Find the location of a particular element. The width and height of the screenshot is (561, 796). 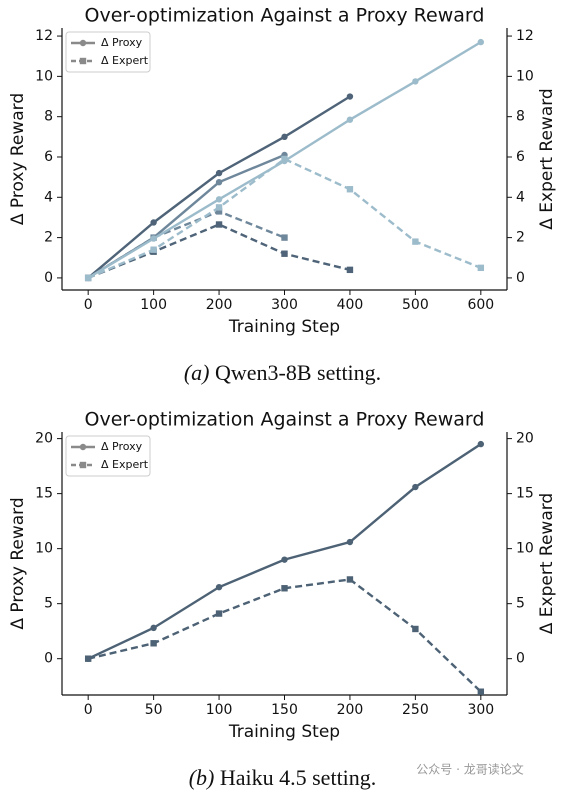

y-tick-label: 6 is located at coordinates (48, 157).